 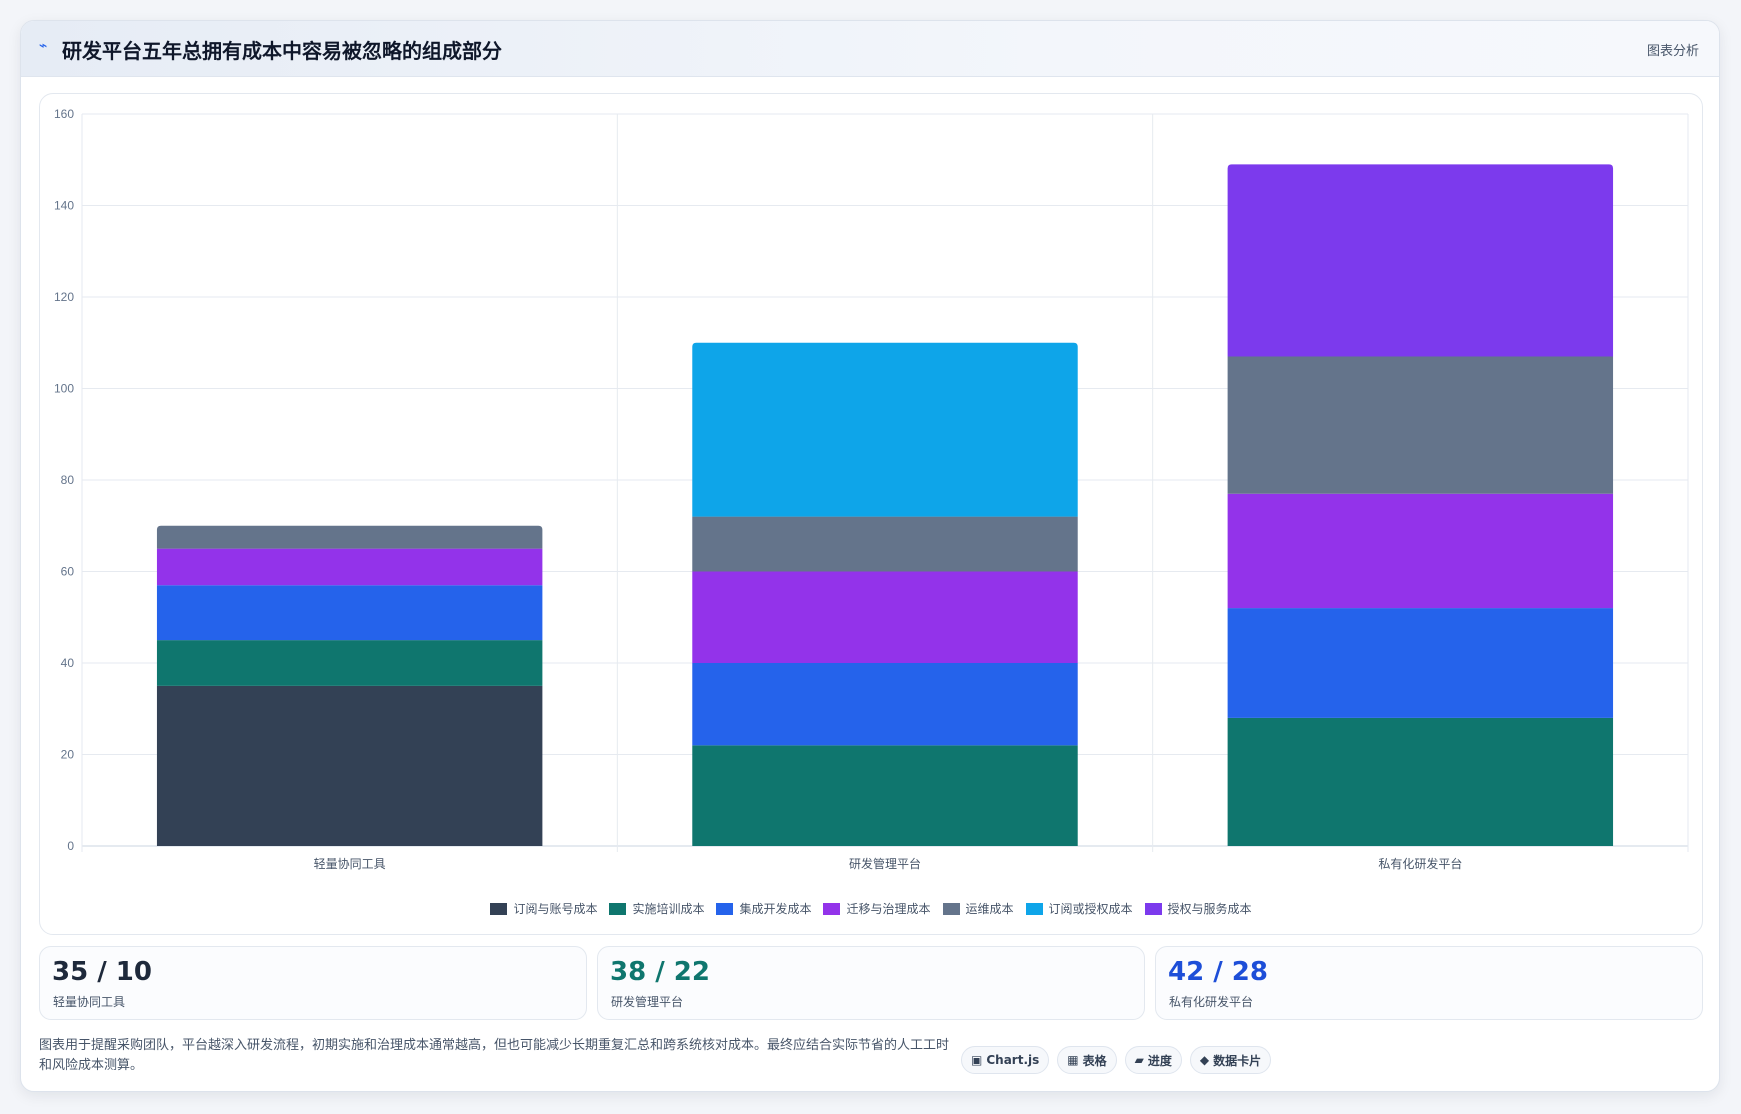 What do you see at coordinates (70, 846) in the screenshot?
I see `y-tick-label: 0` at bounding box center [70, 846].